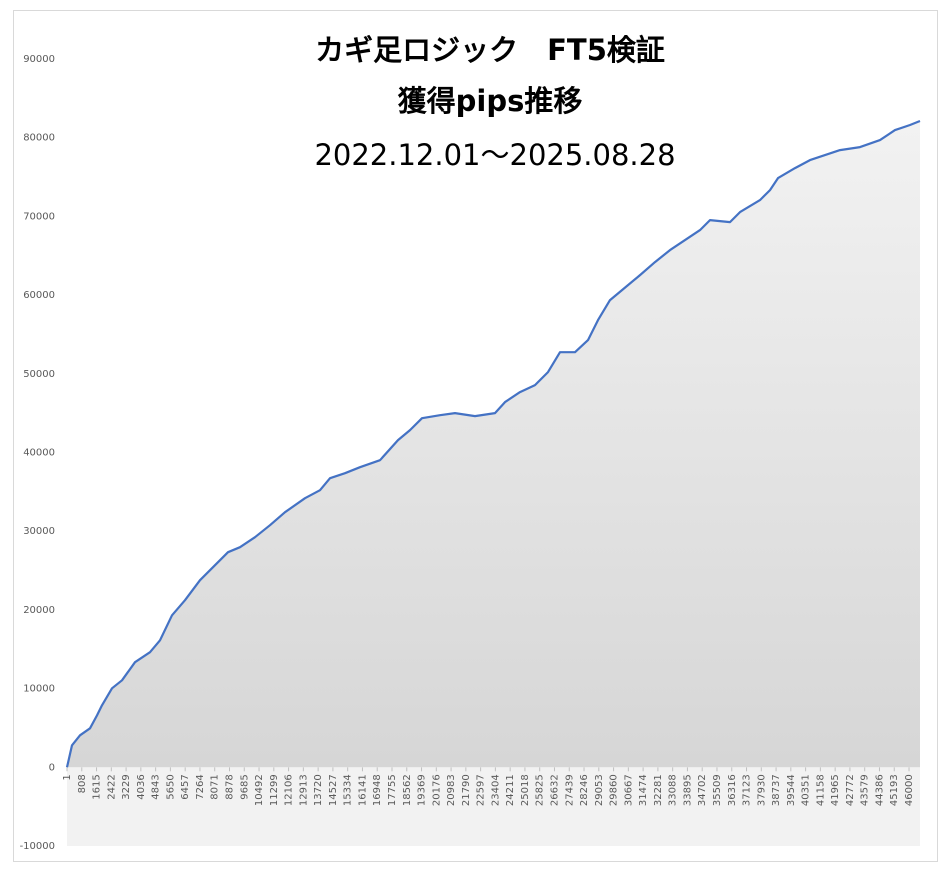  What do you see at coordinates (879, 790) in the screenshot?
I see `x-tick-label: 44386` at bounding box center [879, 790].